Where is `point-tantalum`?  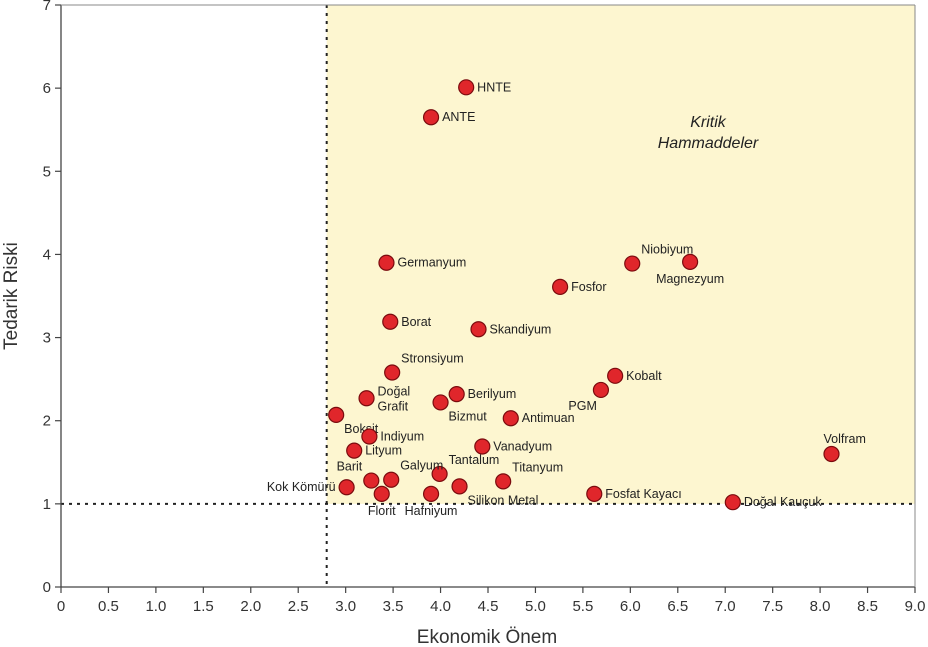
point-tantalum is located at coordinates (439, 474).